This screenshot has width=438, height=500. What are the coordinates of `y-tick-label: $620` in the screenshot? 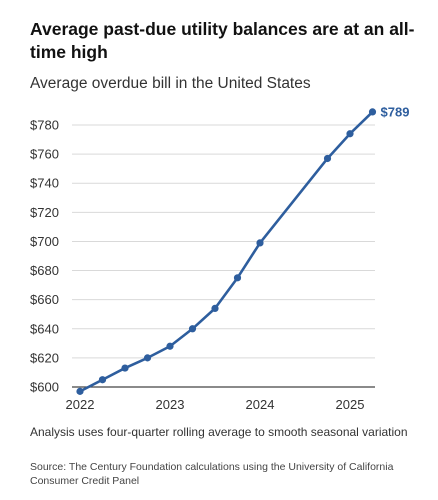 It's located at (44, 357).